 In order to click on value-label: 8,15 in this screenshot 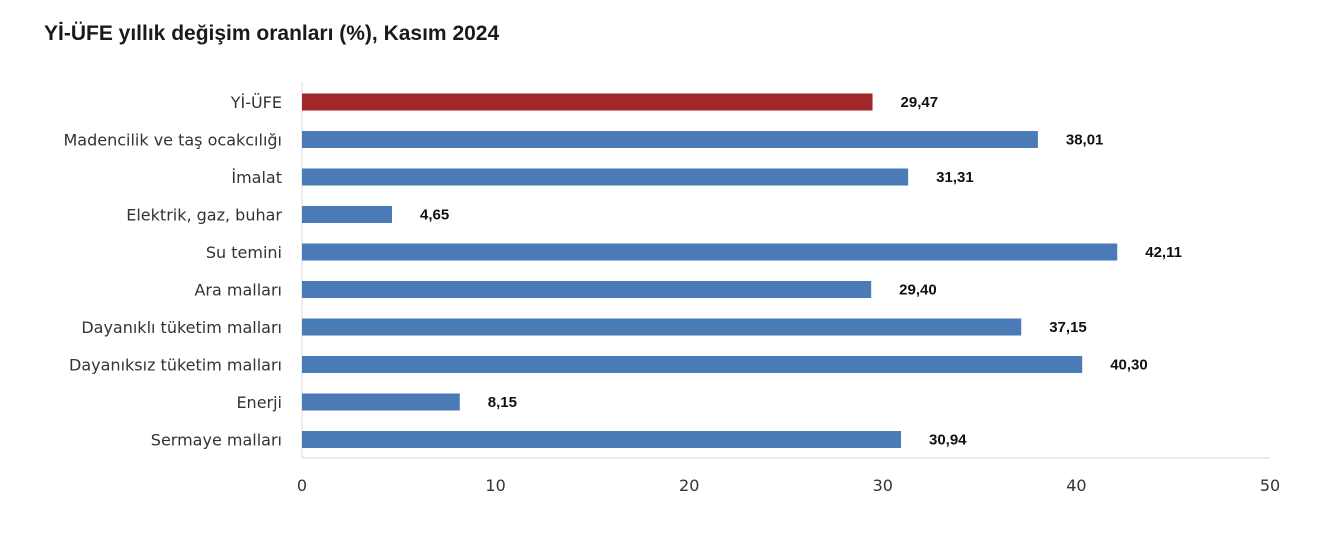, I will do `click(502, 402)`.